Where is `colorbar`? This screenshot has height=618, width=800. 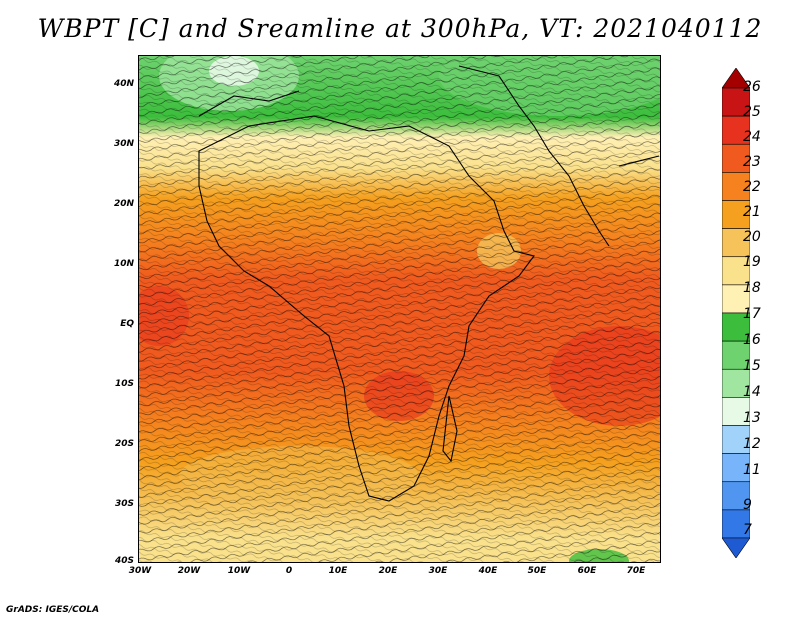
colorbar is located at coordinates (736, 313).